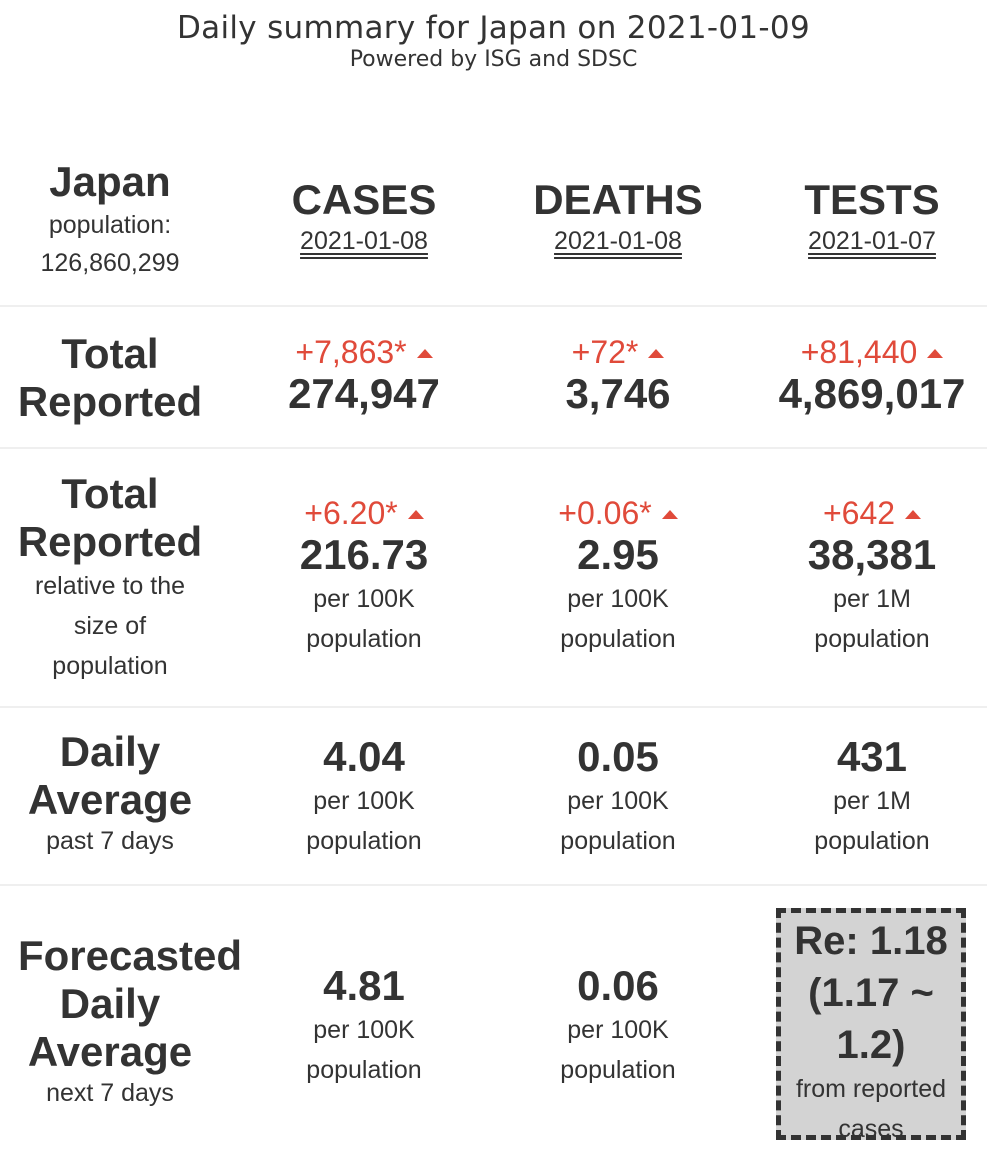 The height and width of the screenshot is (1161, 987). Describe the element at coordinates (872, 241) in the screenshot. I see `tests-date-link: 2021-01-07` at that location.